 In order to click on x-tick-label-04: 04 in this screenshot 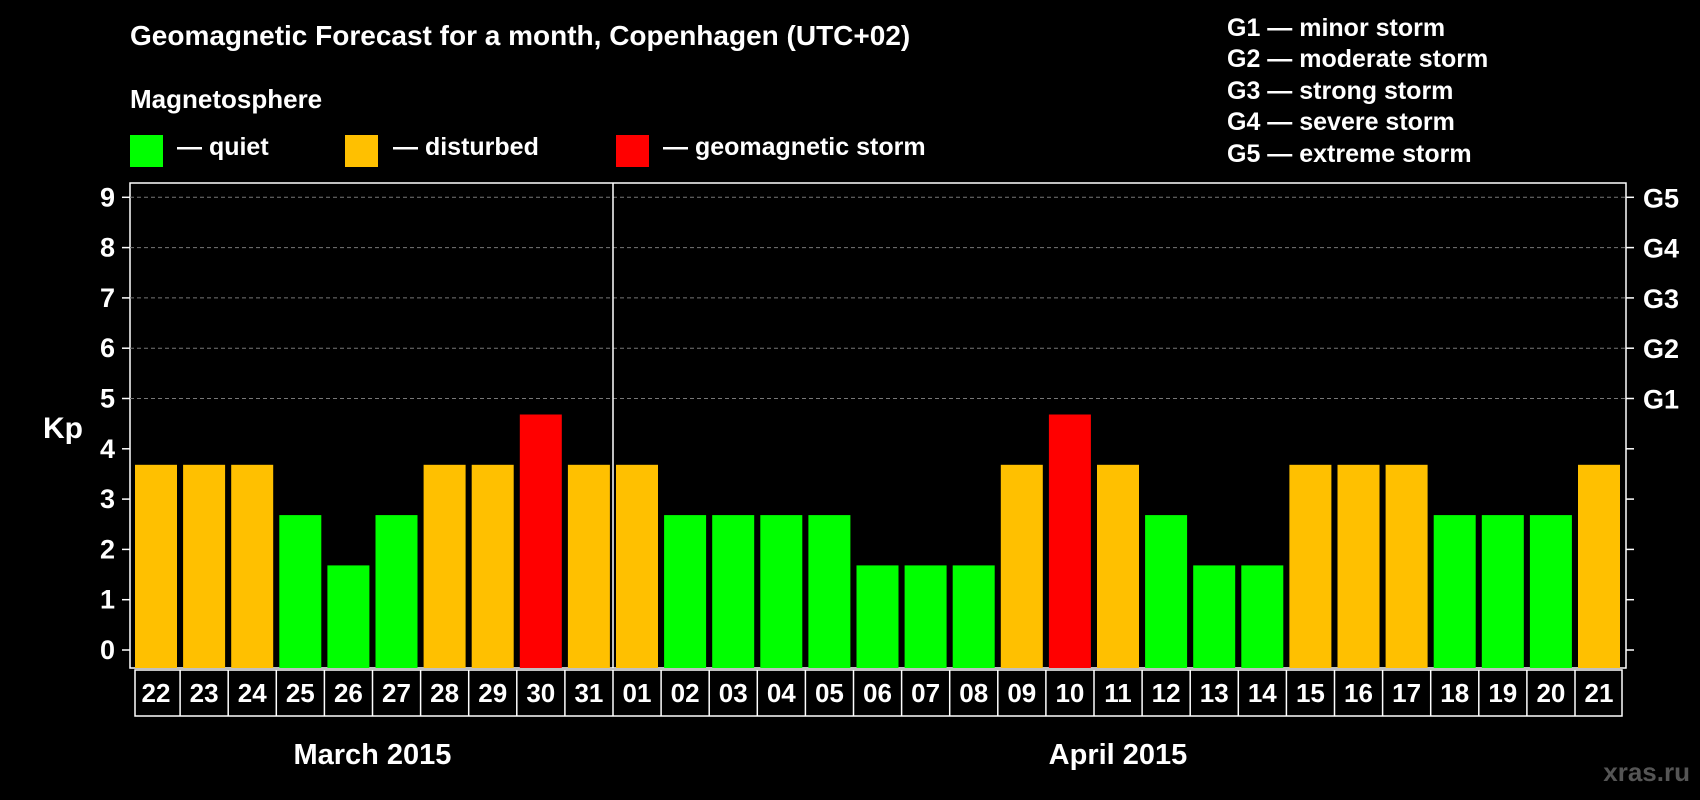, I will do `click(781, 693)`.